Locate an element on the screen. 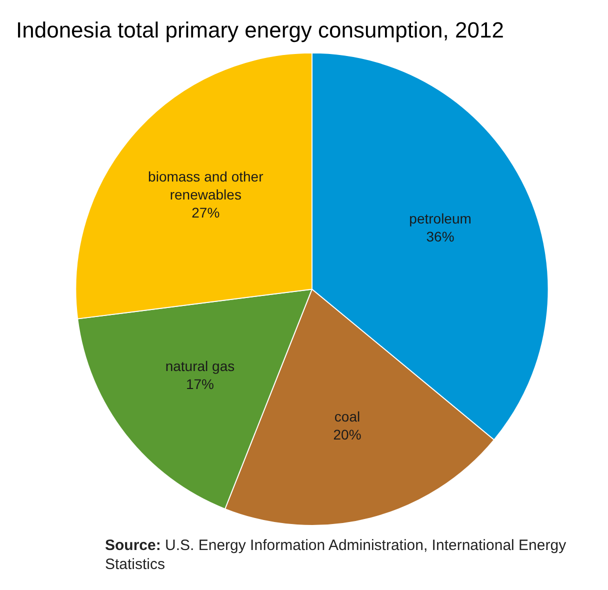 The image size is (608, 590). slice-label: natural gas is located at coordinates (200, 366).